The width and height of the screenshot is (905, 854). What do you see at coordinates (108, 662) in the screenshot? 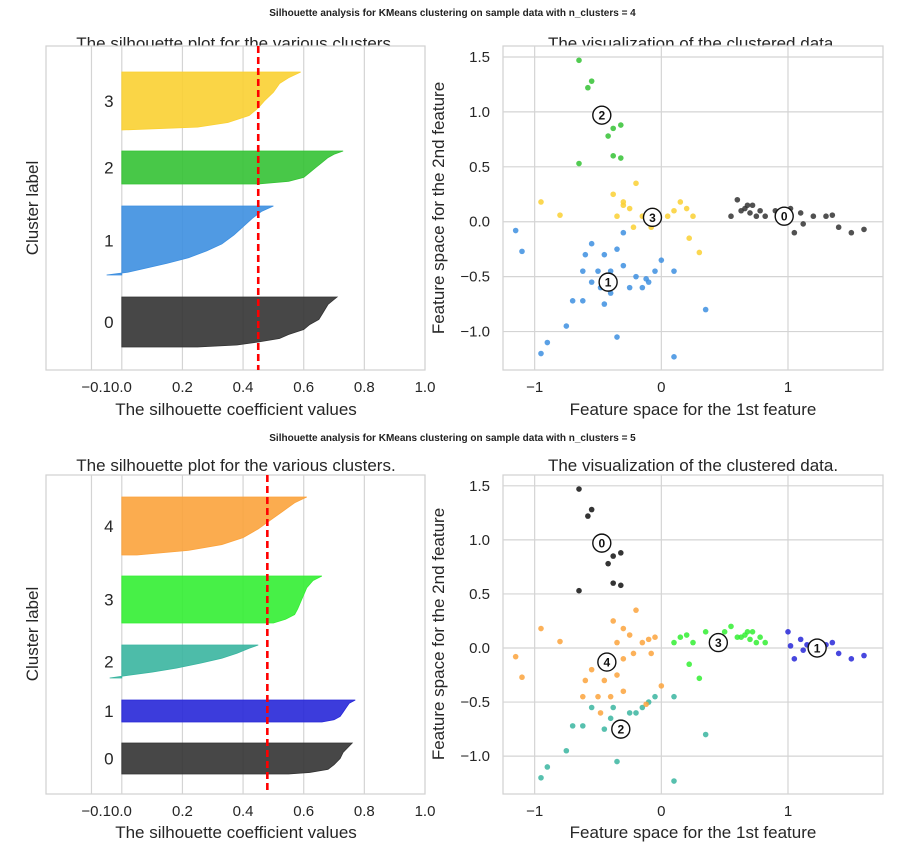
I see `silhouette-cluster-label: 2` at bounding box center [108, 662].